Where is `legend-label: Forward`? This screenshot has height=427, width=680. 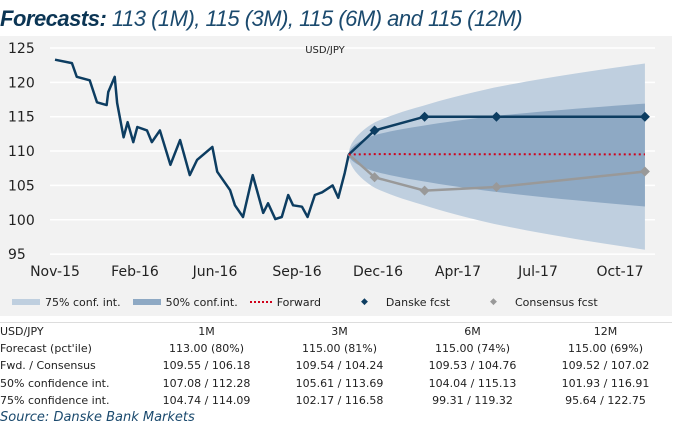 legend-label: Forward is located at coordinates (298, 302).